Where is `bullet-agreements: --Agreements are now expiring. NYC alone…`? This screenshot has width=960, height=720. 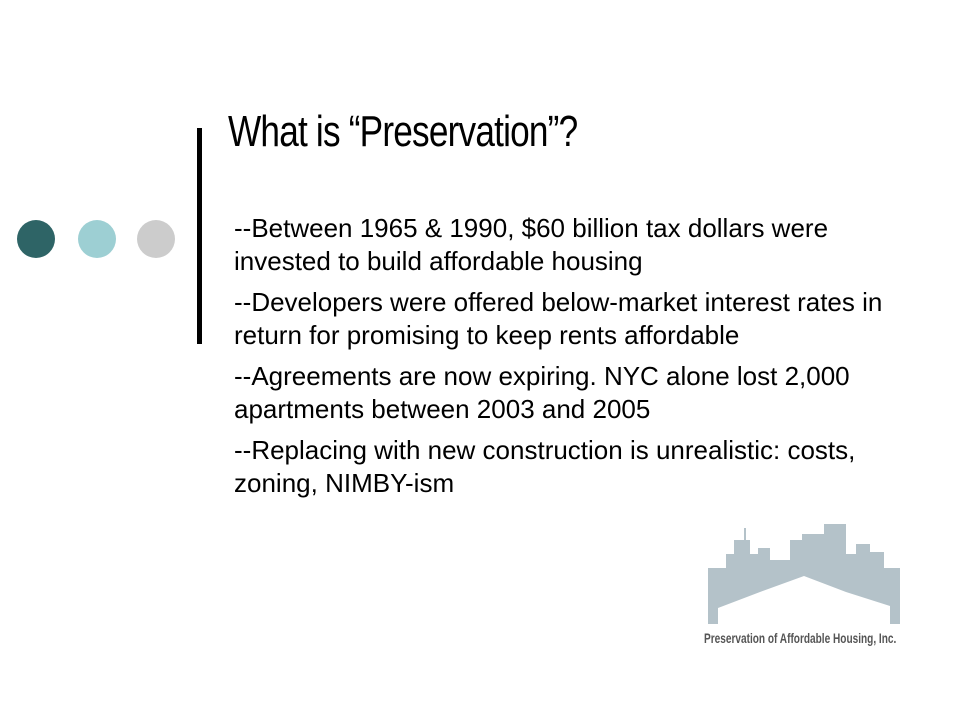
bullet-agreements: --Agreements are now expiring. NYC alone… is located at coordinates (542, 392).